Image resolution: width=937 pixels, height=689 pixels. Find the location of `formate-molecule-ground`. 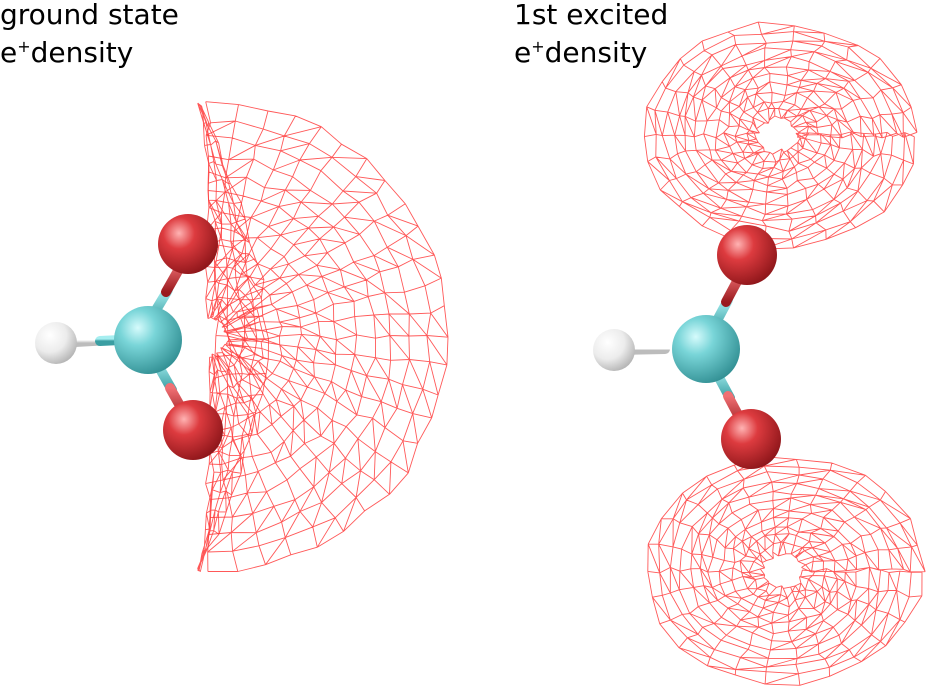

formate-molecule-ground is located at coordinates (129, 337).